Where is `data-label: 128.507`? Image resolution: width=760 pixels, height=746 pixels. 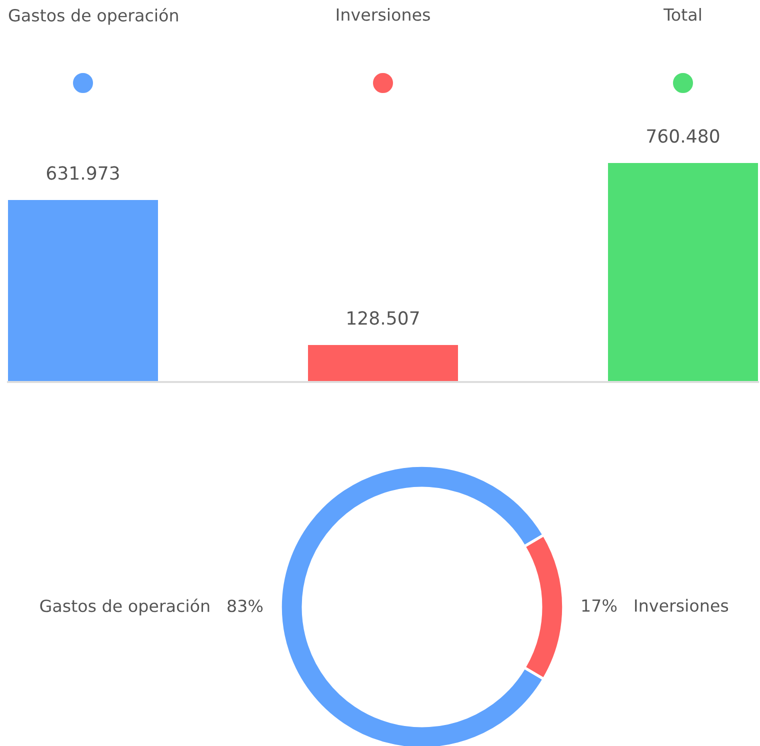
data-label: 128.507 is located at coordinates (383, 318).